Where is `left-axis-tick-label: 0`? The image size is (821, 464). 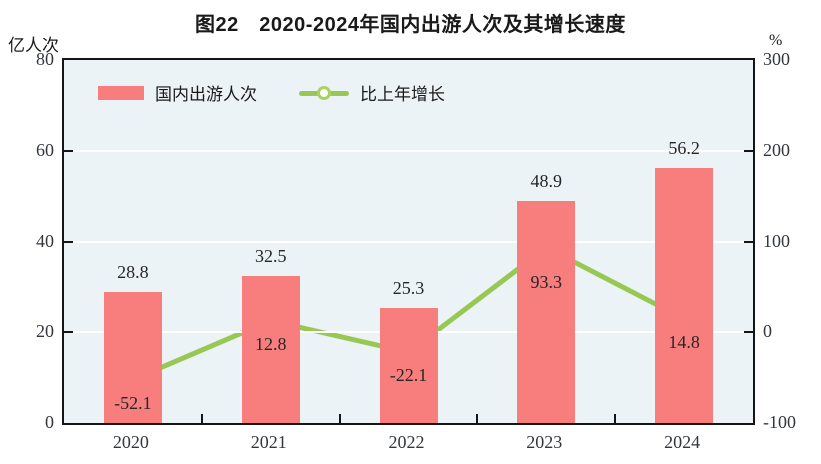 left-axis-tick-label: 0 is located at coordinates (49, 422).